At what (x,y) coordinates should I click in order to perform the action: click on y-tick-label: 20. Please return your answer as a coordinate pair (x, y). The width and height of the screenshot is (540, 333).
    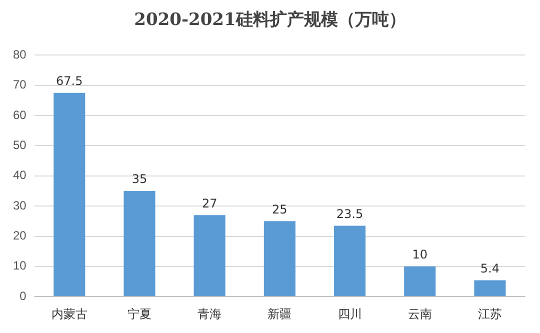
    Looking at the image, I should click on (19, 235).